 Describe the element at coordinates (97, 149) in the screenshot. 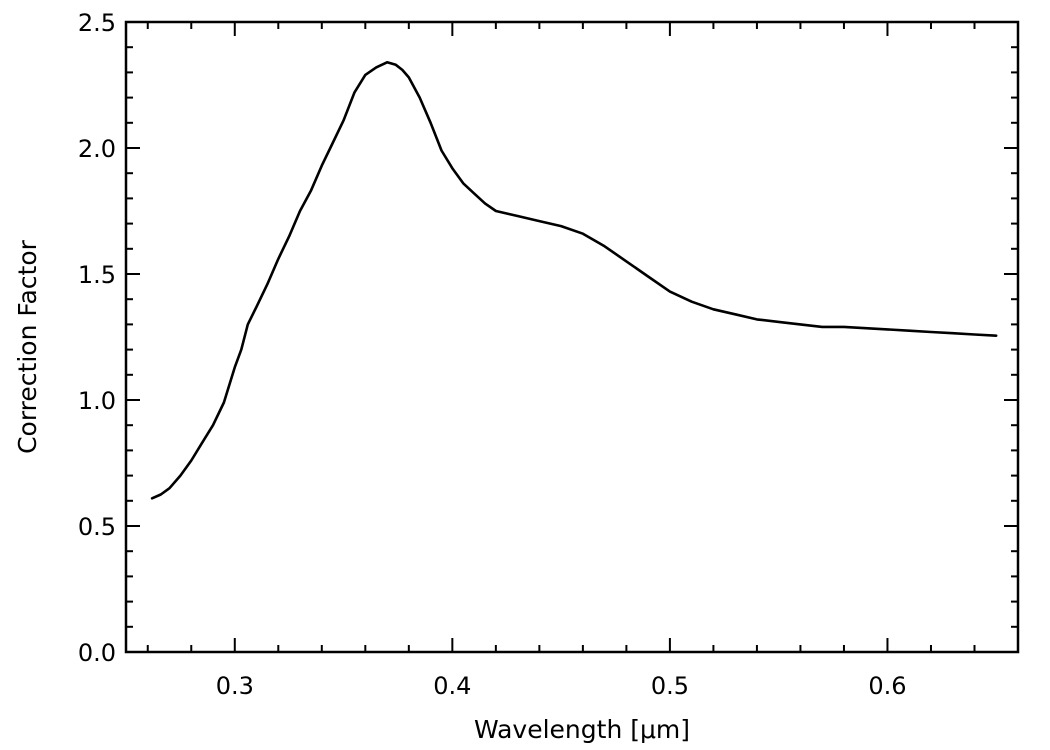

I see `y-tick-label: 2.0` at that location.